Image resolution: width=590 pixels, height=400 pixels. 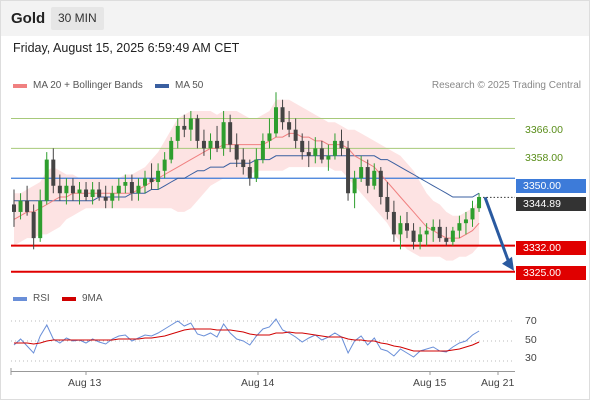 I want to click on level-badge-3350: 3350.00, so click(x=551, y=186).